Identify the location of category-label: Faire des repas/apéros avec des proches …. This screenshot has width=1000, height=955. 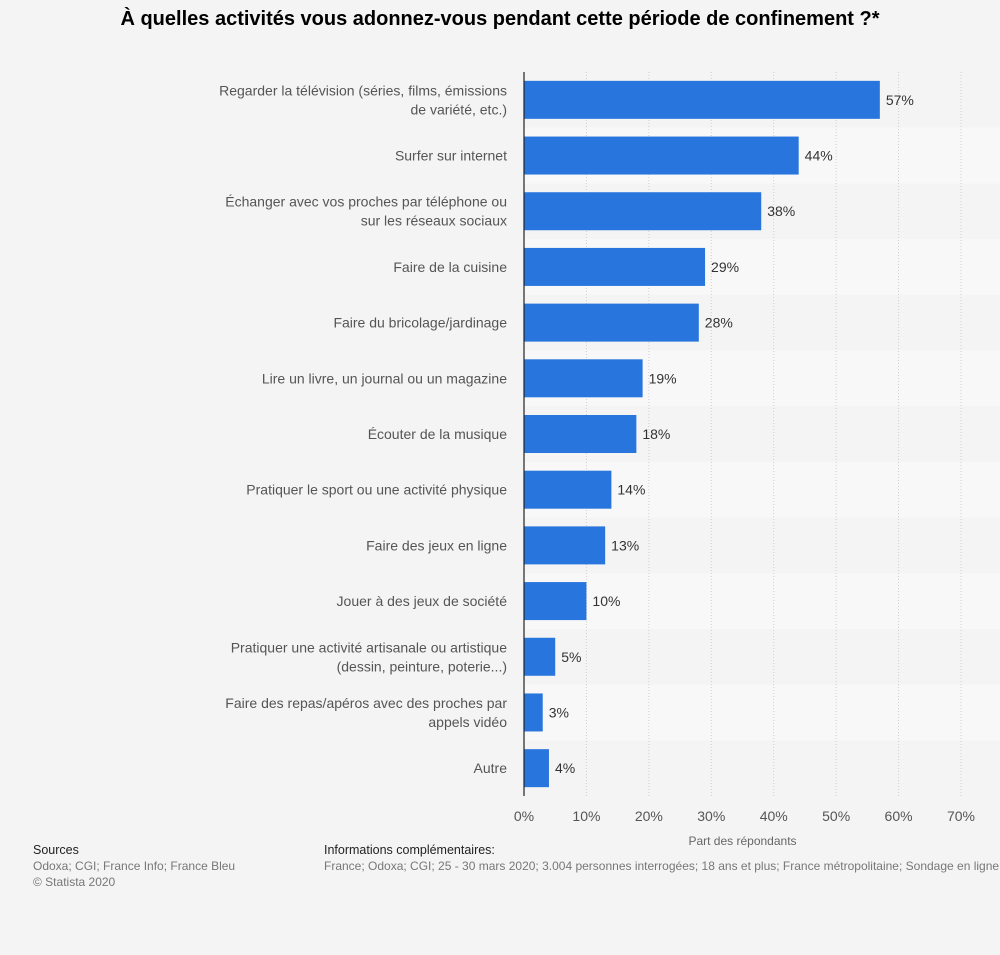
(366, 712).